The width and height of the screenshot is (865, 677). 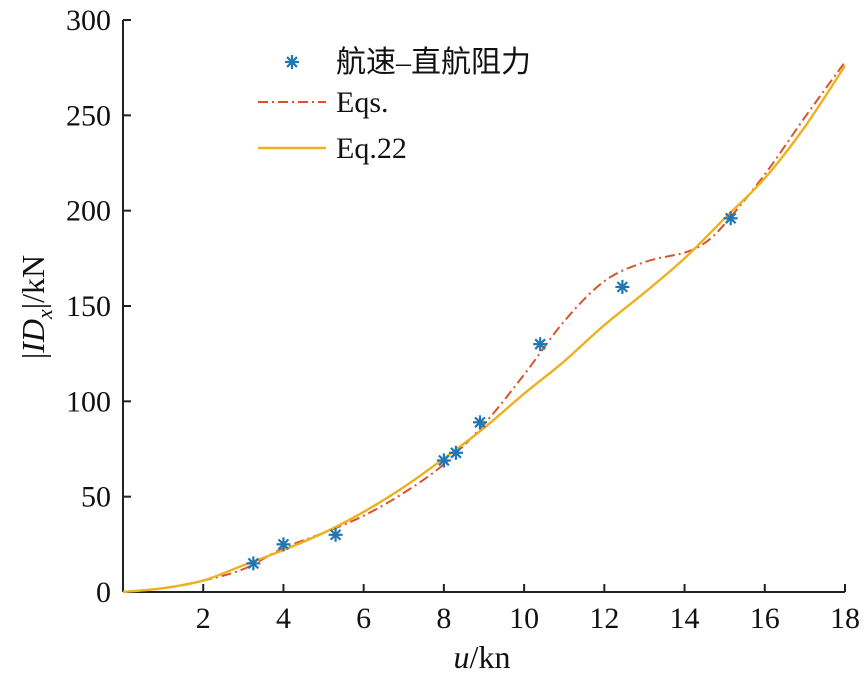 I want to click on y-axis-title-bar-close: |, so click(x=33, y=306).